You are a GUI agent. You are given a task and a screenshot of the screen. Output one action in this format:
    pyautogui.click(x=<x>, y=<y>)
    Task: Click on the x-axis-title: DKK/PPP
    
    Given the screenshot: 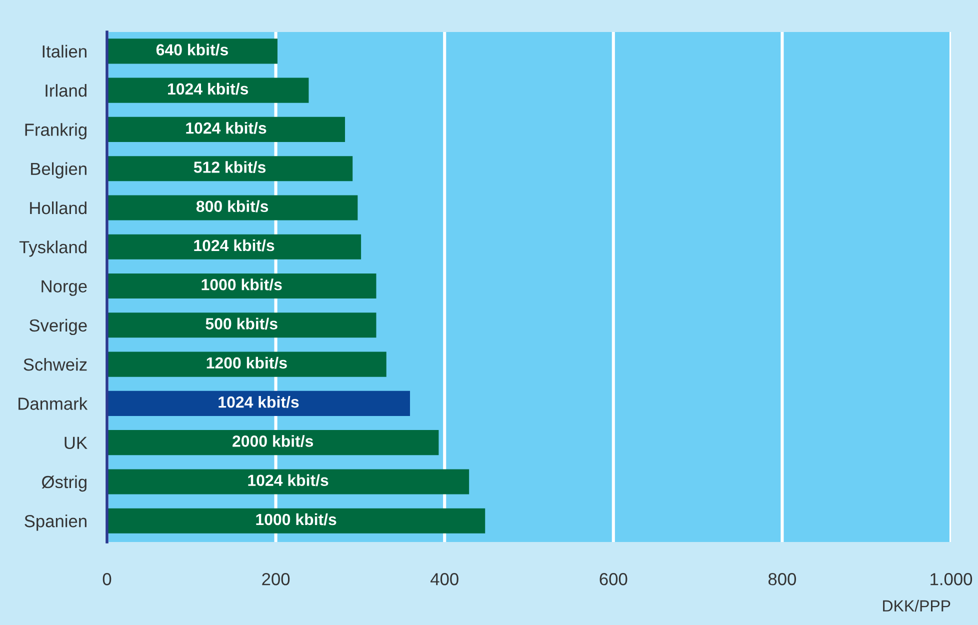 What is the action you would take?
    pyautogui.click(x=916, y=606)
    